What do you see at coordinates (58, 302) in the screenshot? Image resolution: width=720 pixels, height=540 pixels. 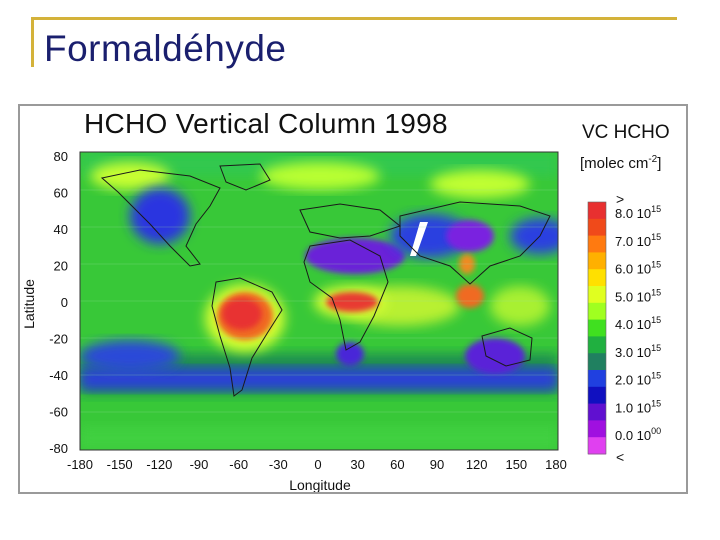 I see `y-ticks: 80 60 40 20 0 -20 -40 -60 -80` at bounding box center [58, 302].